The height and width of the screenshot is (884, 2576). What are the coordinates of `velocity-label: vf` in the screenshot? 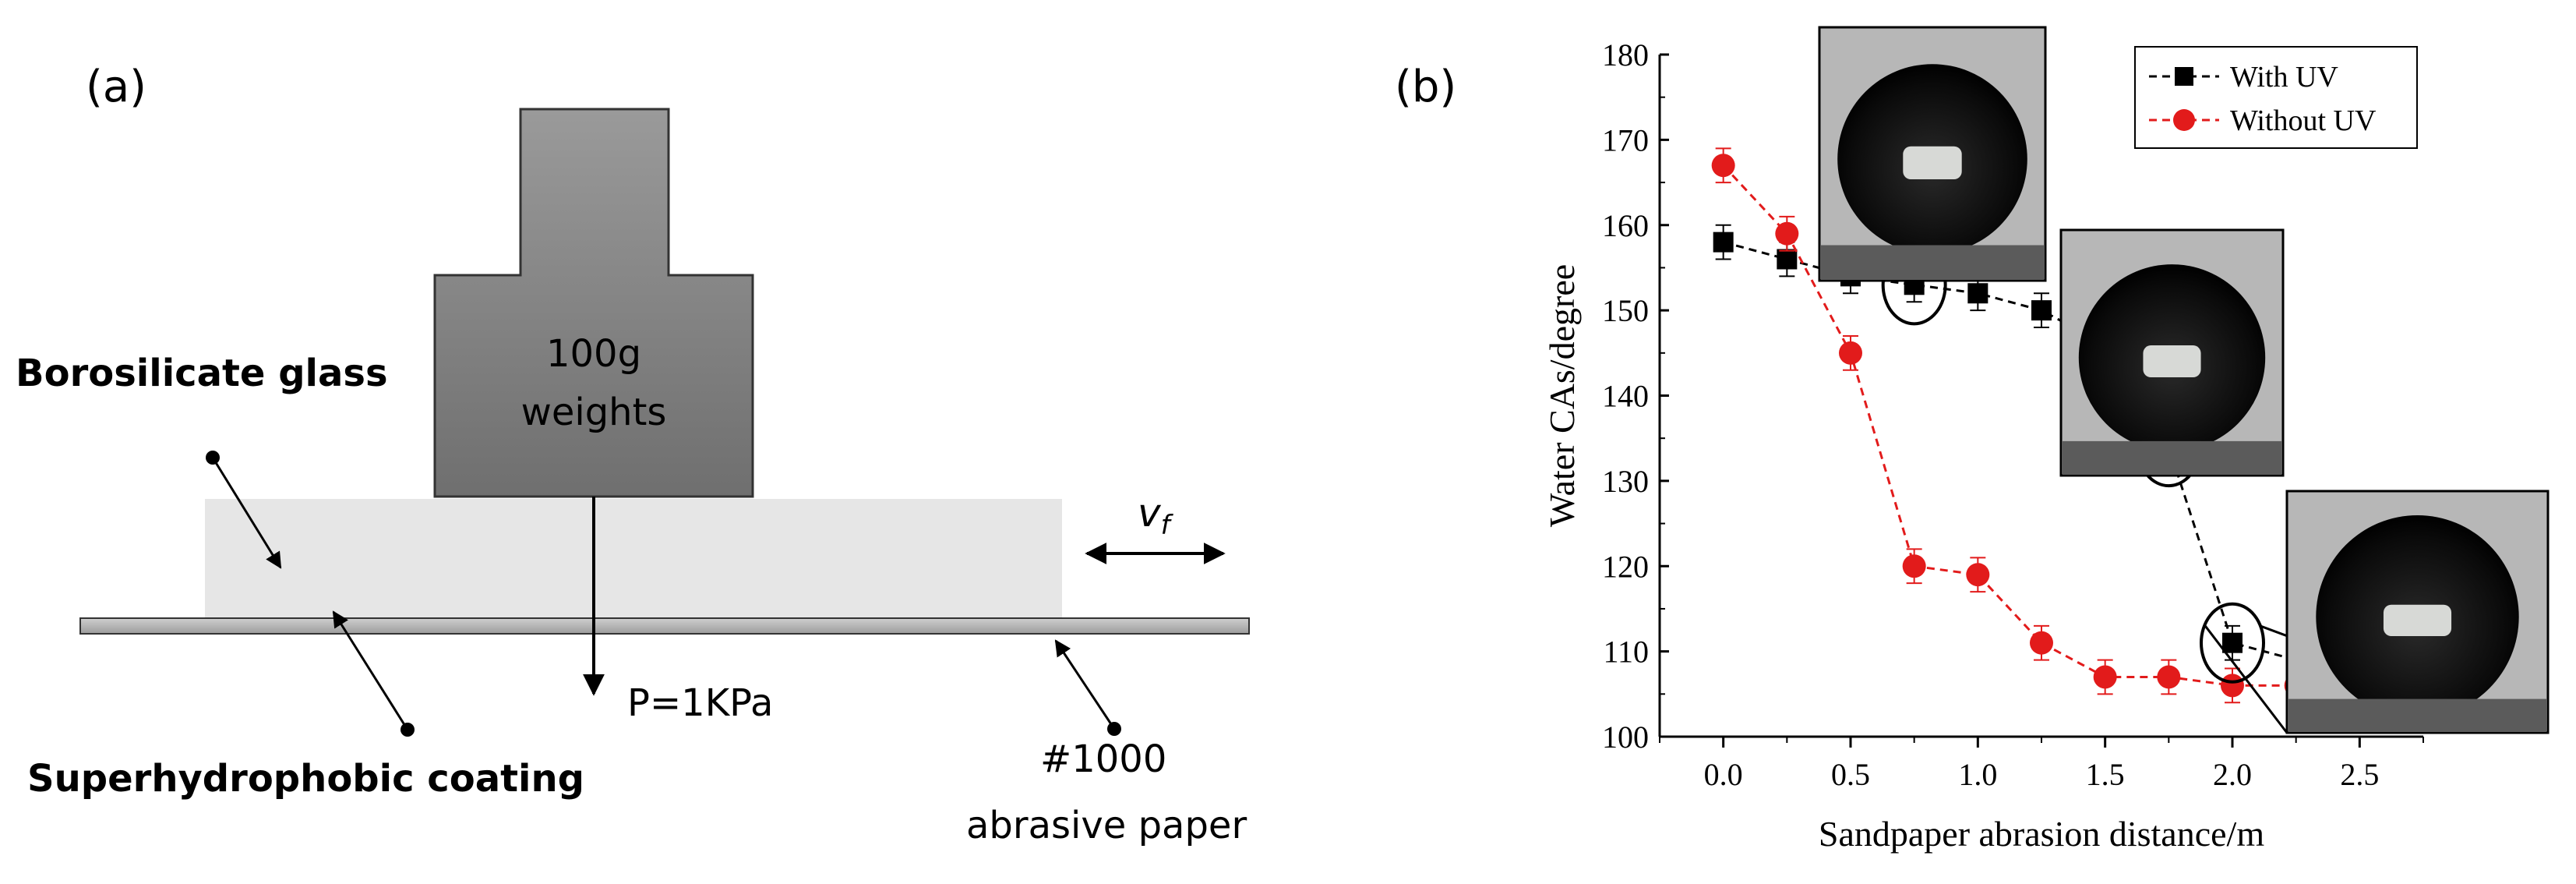 It's located at (1156, 515).